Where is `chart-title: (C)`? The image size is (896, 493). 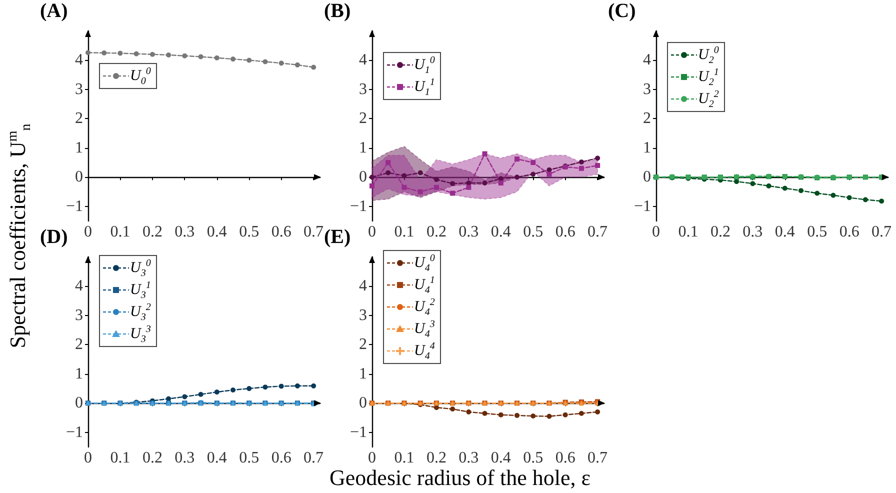 chart-title: (C) is located at coordinates (622, 11).